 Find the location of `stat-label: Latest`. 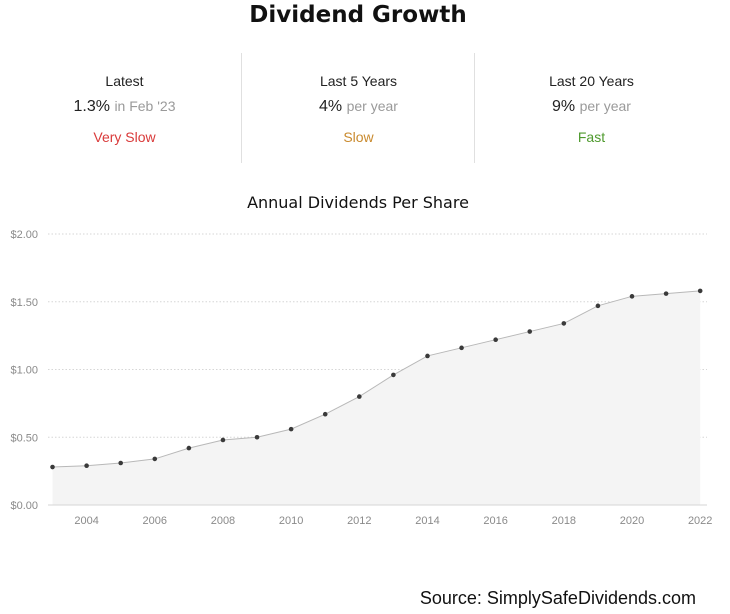

stat-label: Latest is located at coordinates (124, 81).